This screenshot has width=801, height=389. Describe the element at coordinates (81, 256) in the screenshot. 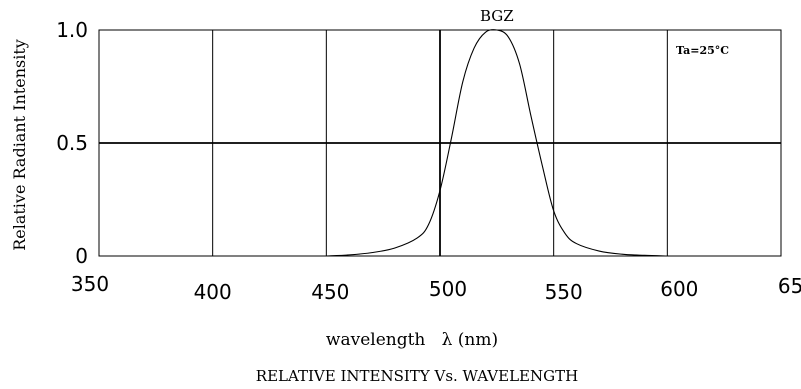

I see `y-tick-label-0: 0` at that location.